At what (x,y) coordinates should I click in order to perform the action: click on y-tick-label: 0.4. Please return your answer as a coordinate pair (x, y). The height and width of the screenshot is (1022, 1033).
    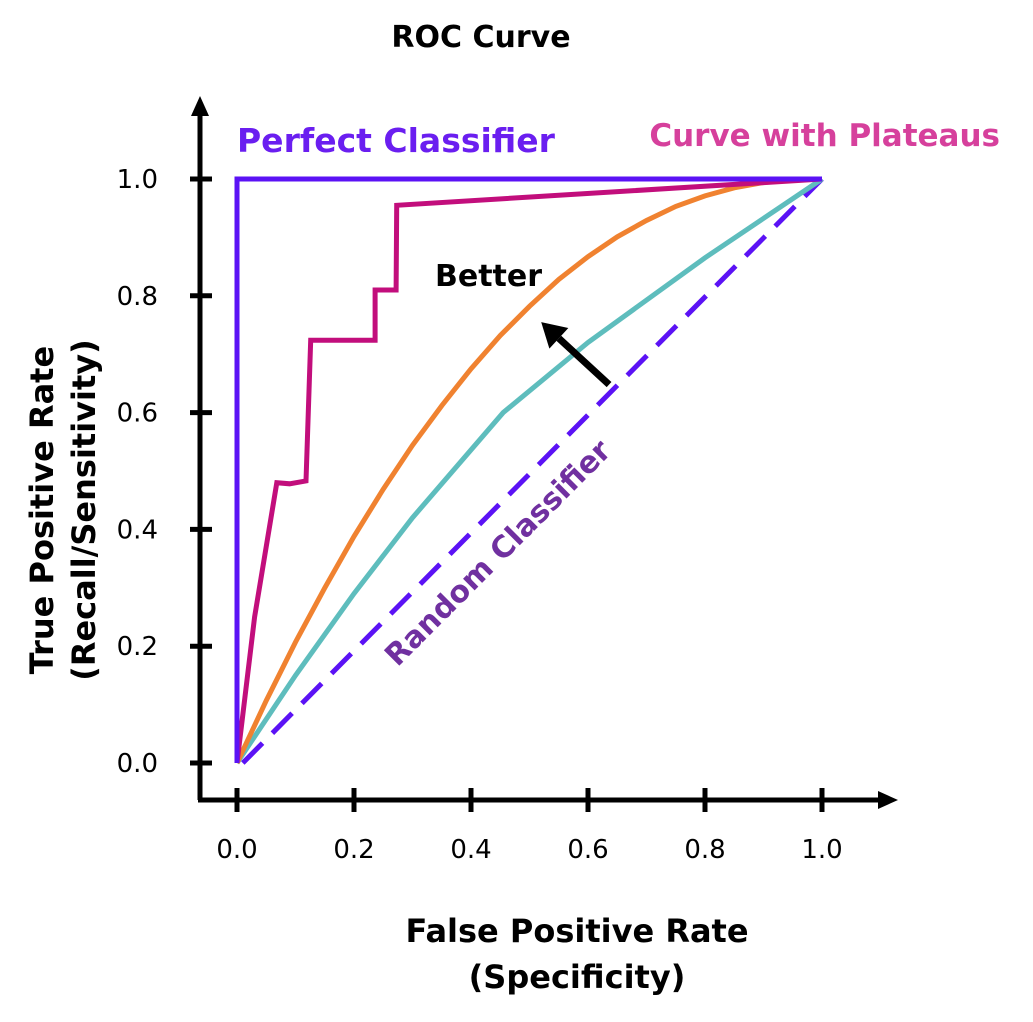
    Looking at the image, I should click on (137, 530).